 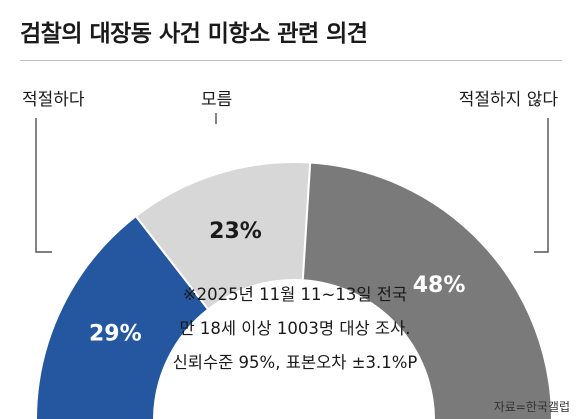 What do you see at coordinates (122, 316) in the screenshot?
I see `segment-agree` at bounding box center [122, 316].